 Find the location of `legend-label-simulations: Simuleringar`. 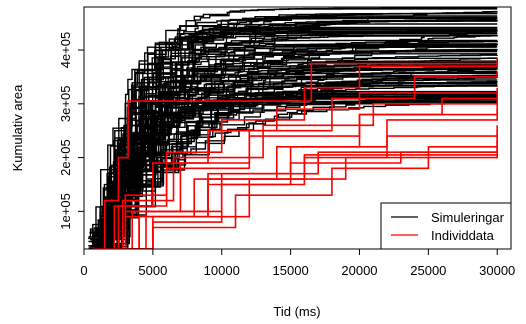

legend-label-simulations: Simuleringar is located at coordinates (468, 217).